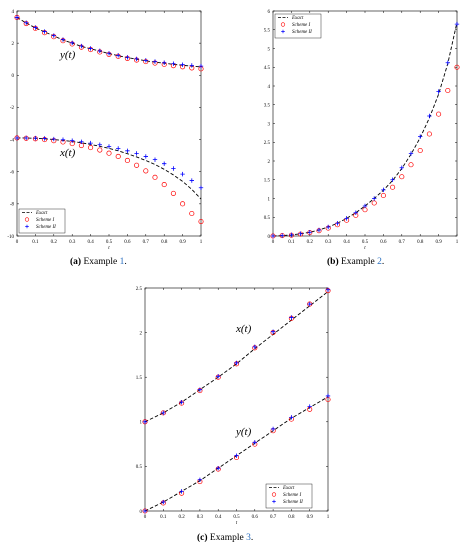 This screenshot has width=463, height=550. Describe the element at coordinates (17, 242) in the screenshot. I see `x-tick-label-a: 0` at that location.